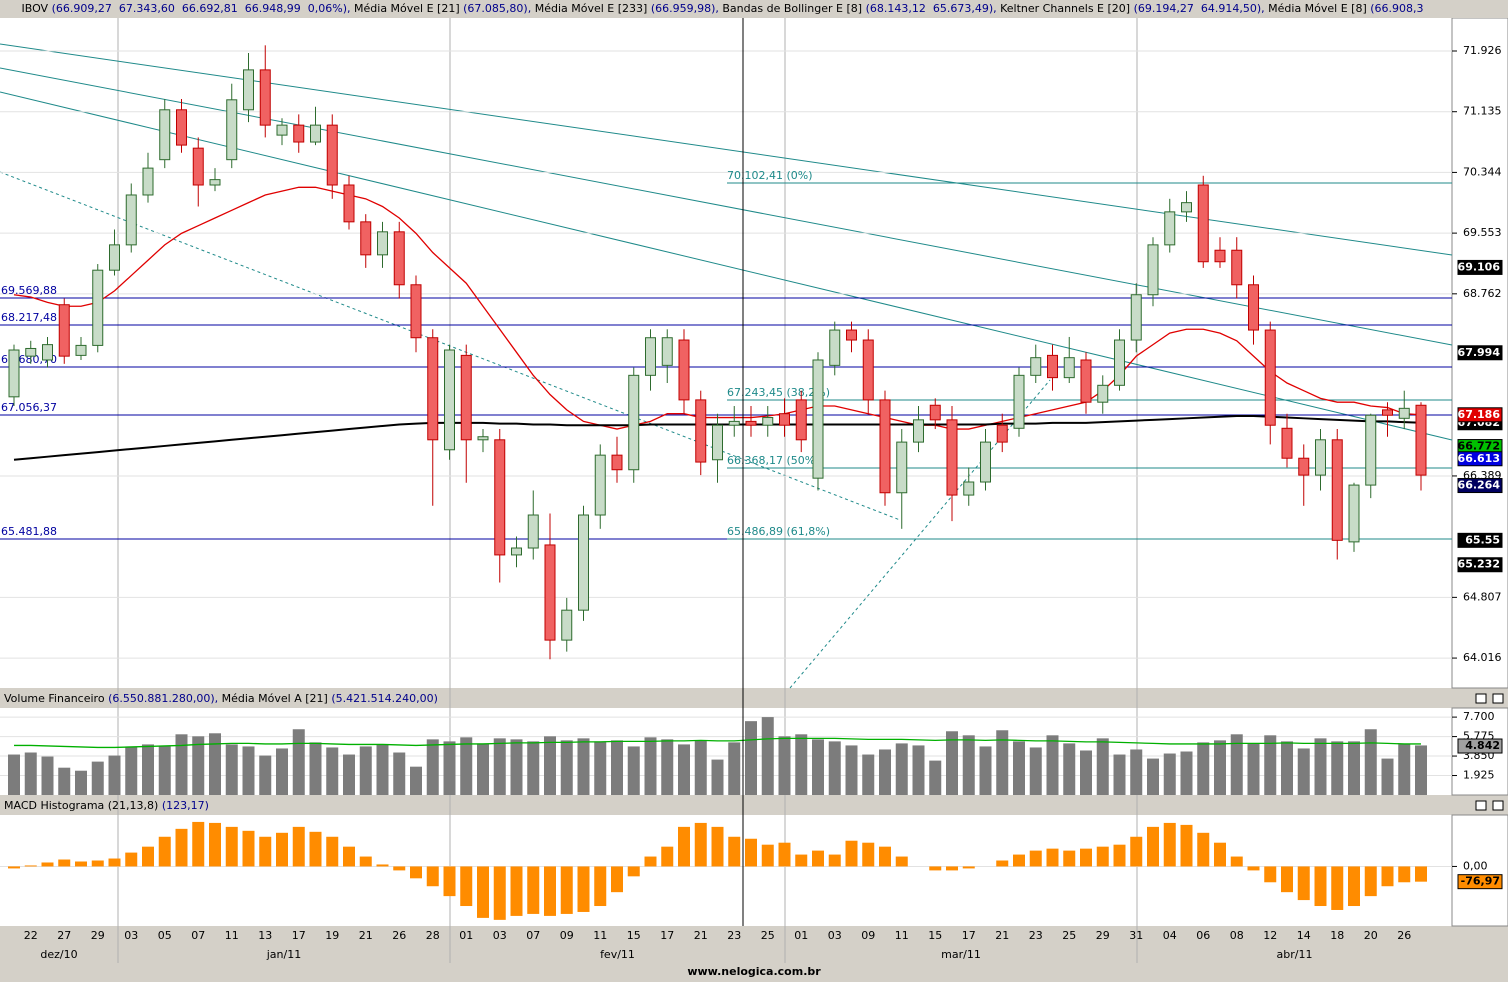 The image size is (1508, 982). Describe the element at coordinates (1480, 267) in the screenshot. I see `price-badge` at that location.